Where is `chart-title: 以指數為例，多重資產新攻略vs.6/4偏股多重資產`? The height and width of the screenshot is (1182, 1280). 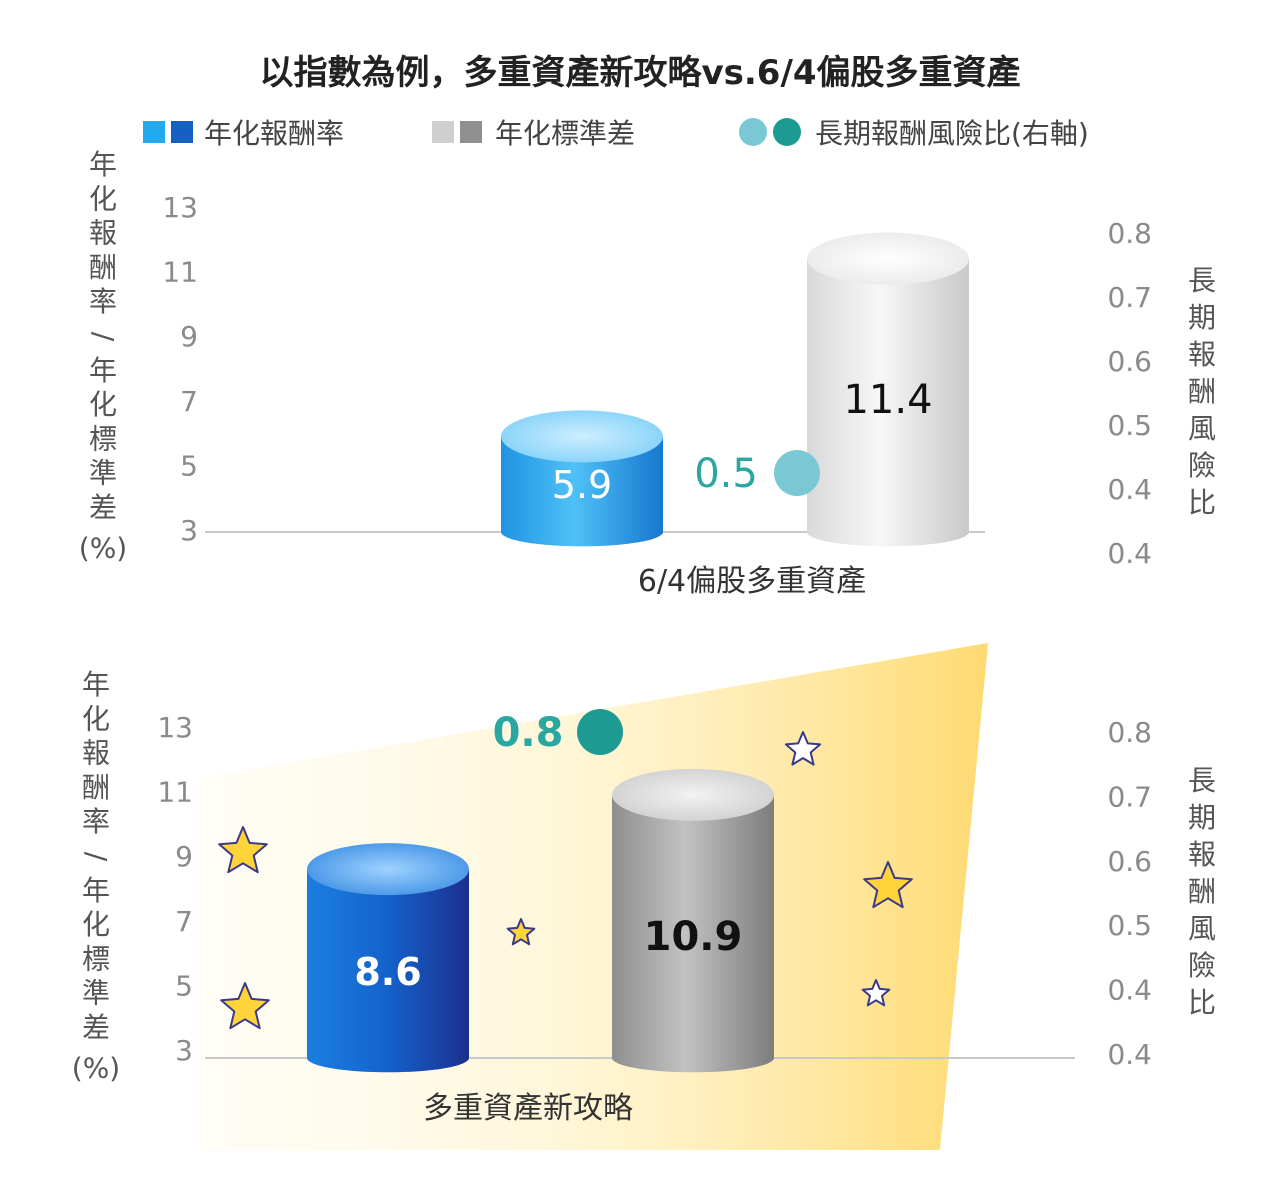
chart-title: 以指數為例，多重資產新攻略vs.6/4偏股多重資產 is located at coordinates (639, 73).